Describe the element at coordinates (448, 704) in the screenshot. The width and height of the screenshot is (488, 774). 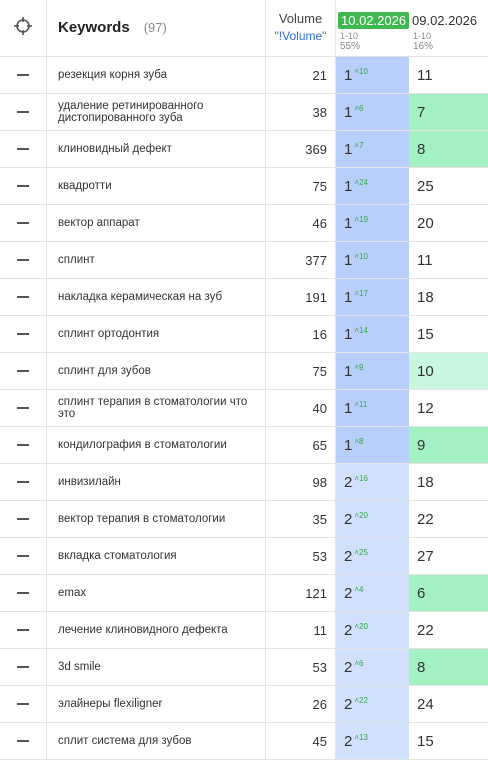
I see `position-previous-cell: 24` at that location.